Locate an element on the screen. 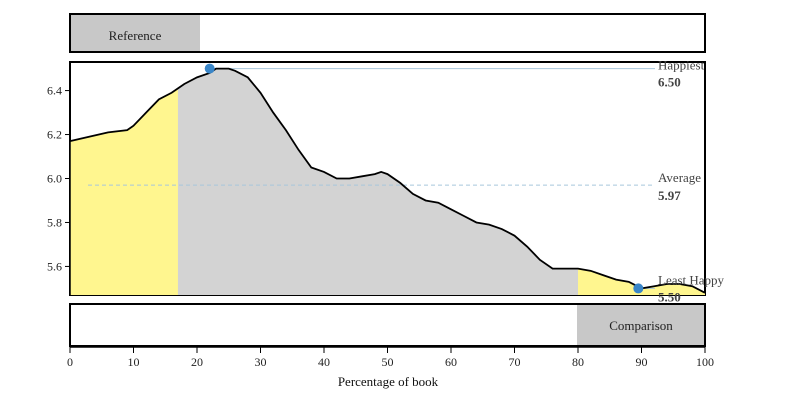 This screenshot has height=411, width=800. x-tick-label: 50 is located at coordinates (388, 362).